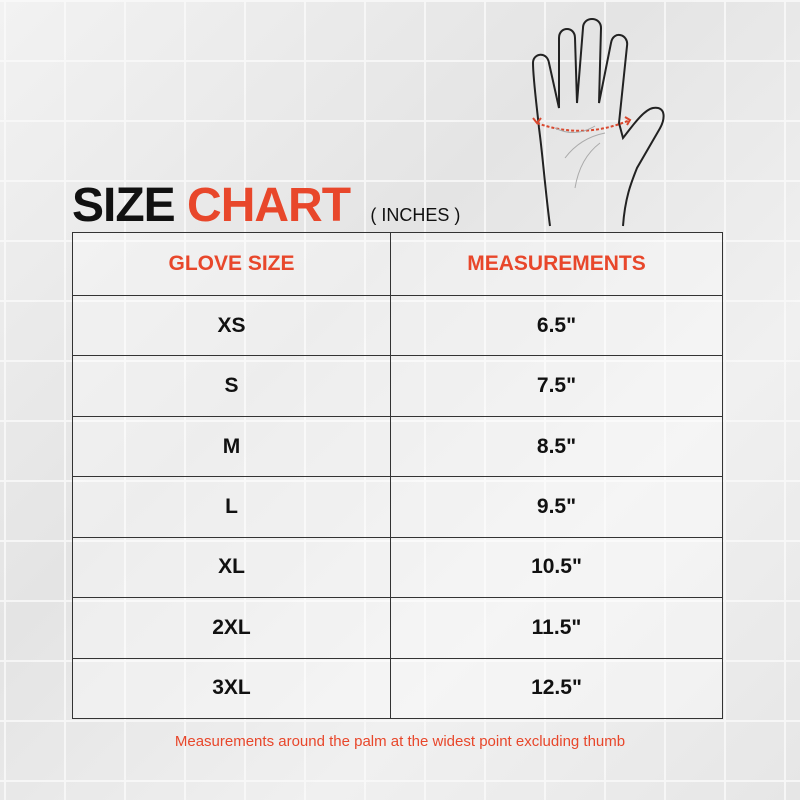 Image resolution: width=800 pixels, height=800 pixels. I want to click on measurement-cell: 9.5", so click(556, 507).